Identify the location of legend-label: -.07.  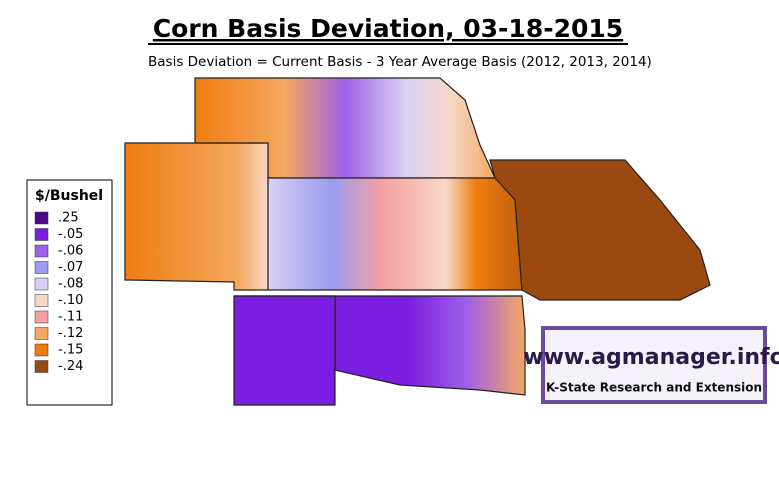
(70, 267).